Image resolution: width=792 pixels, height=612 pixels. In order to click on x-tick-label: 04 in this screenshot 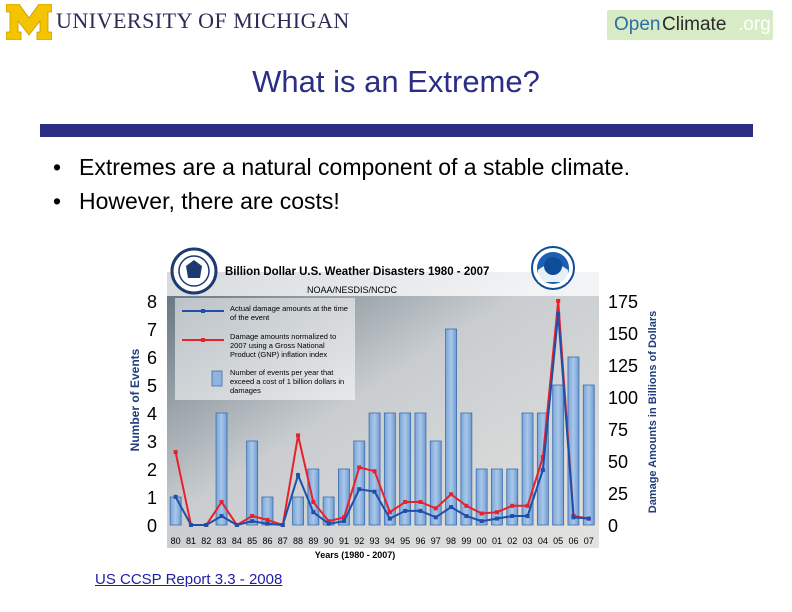, I will do `click(543, 541)`.